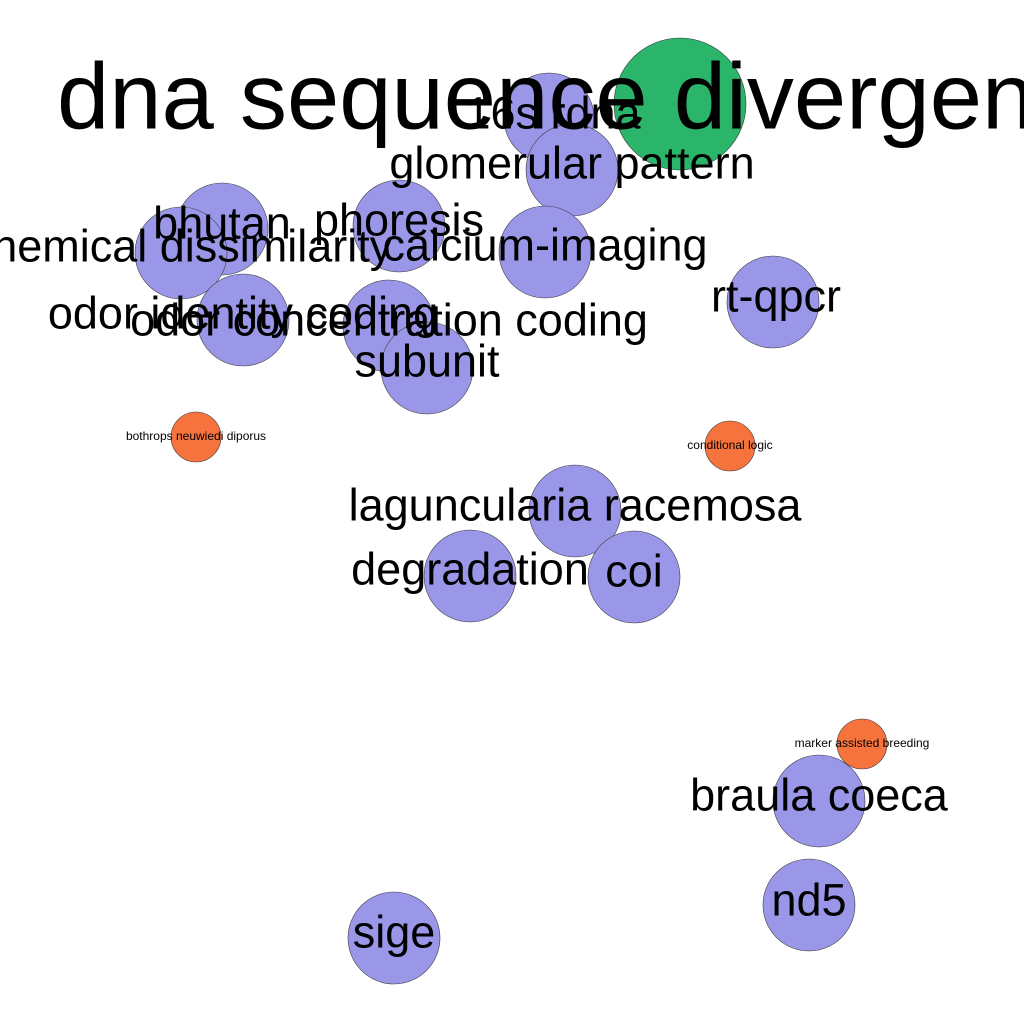 The image size is (1024, 1024). I want to click on node-odor-identity-coding, so click(243, 320).